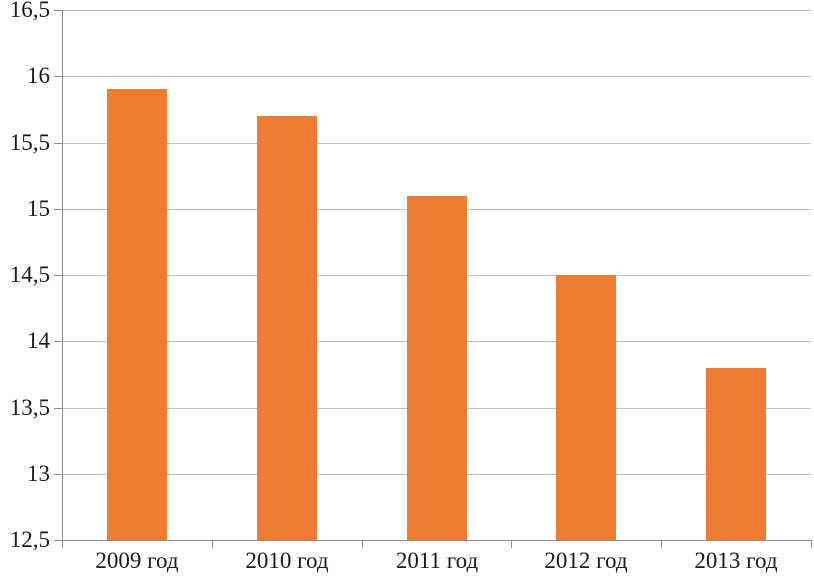 This screenshot has width=814, height=577. I want to click on y-axis-label: 15,5, so click(29, 142).